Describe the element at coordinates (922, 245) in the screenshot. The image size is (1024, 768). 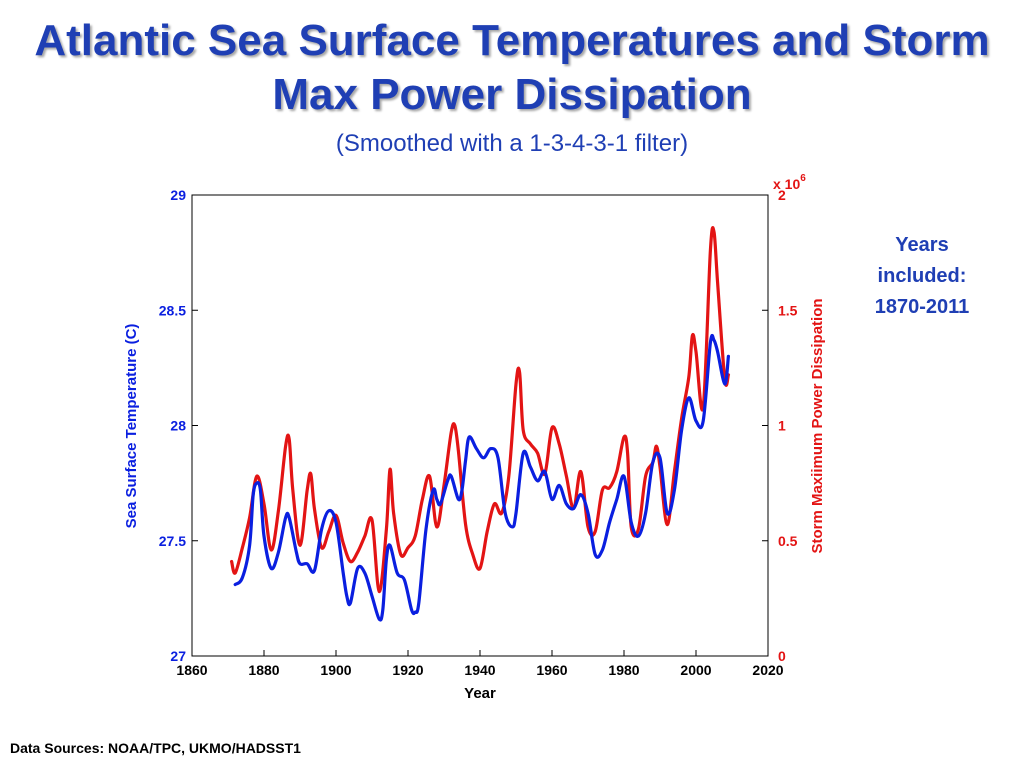
I see `years-note-line-1: Years` at that location.